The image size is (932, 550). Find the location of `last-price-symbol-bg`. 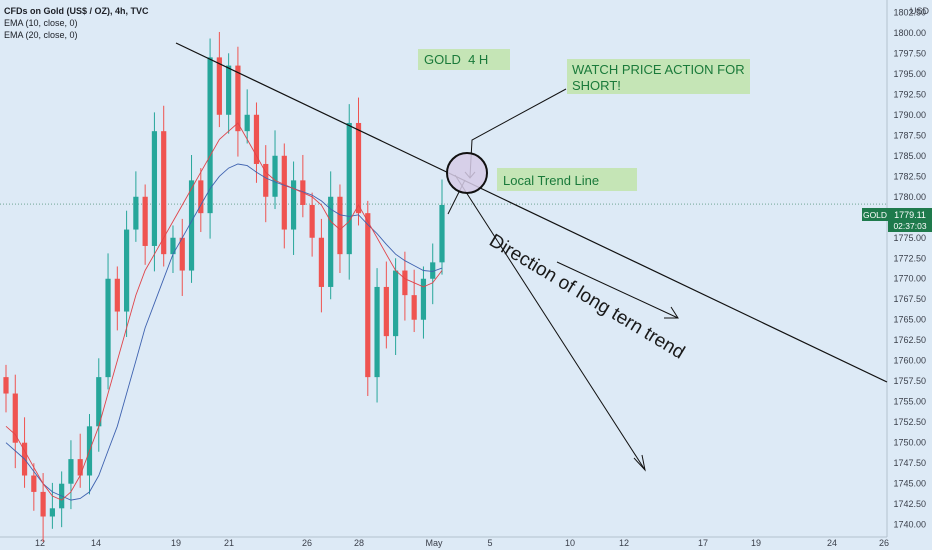

last-price-symbol-bg is located at coordinates (875, 214).